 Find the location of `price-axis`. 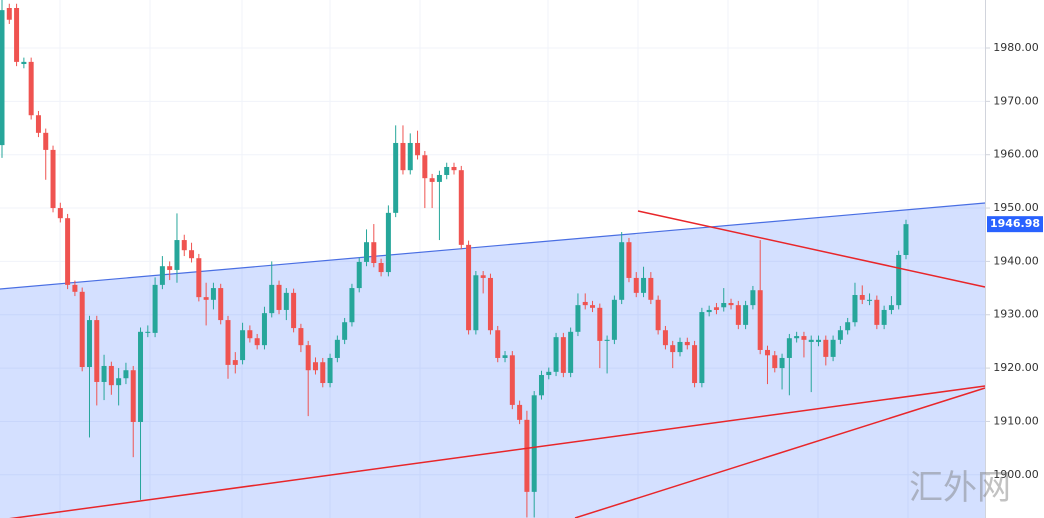

price-axis is located at coordinates (1014, 259).